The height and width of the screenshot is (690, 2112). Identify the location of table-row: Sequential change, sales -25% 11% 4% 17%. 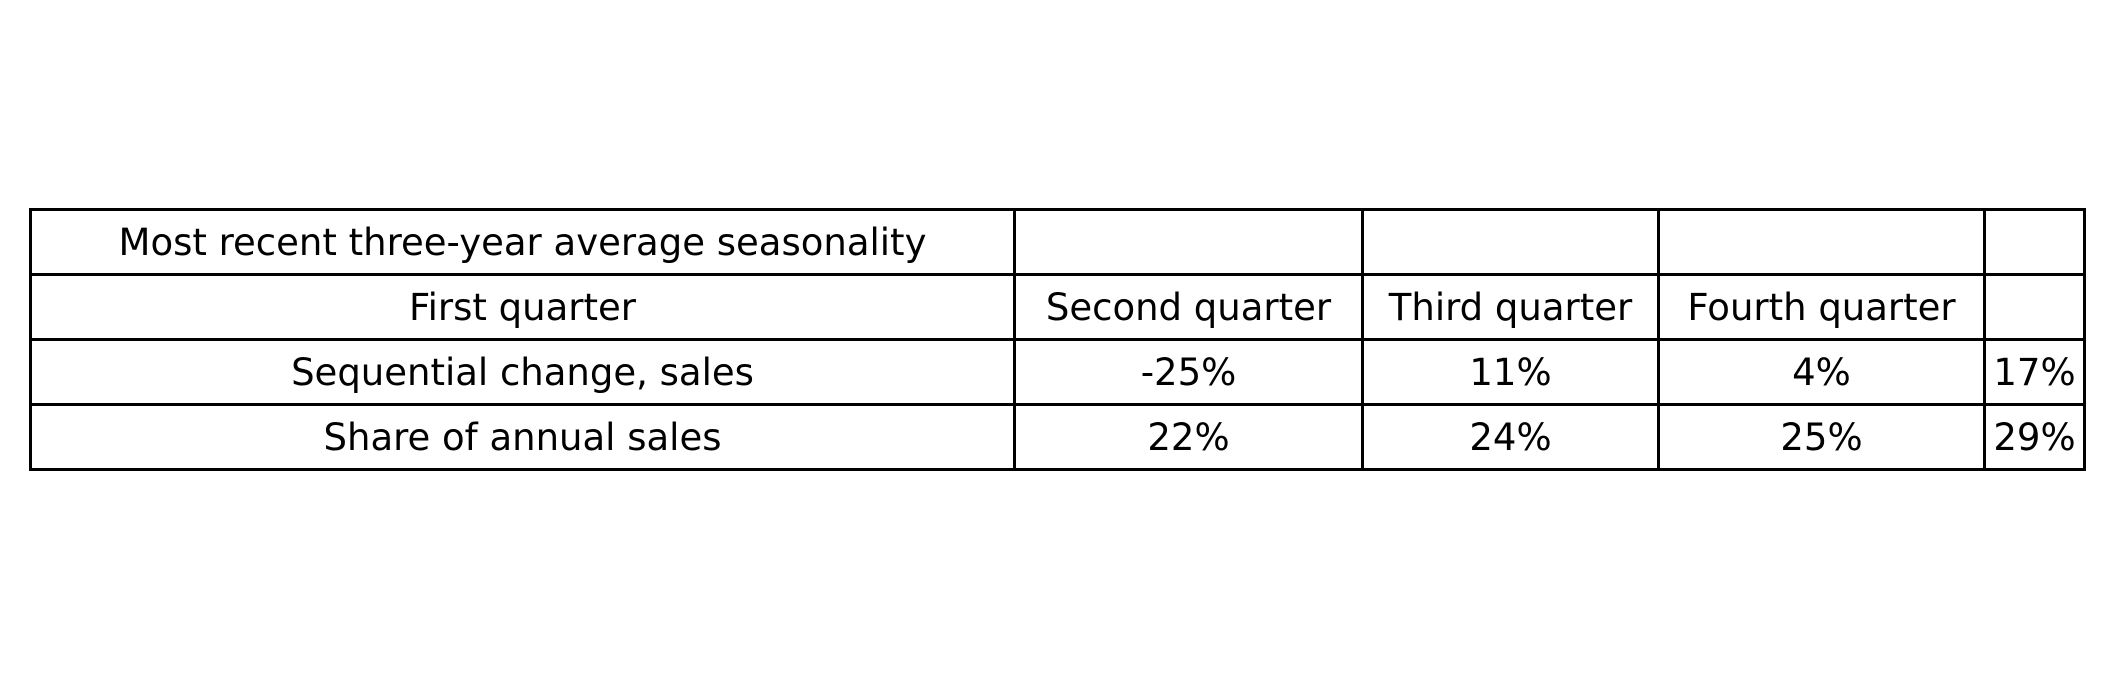
(1057, 372).